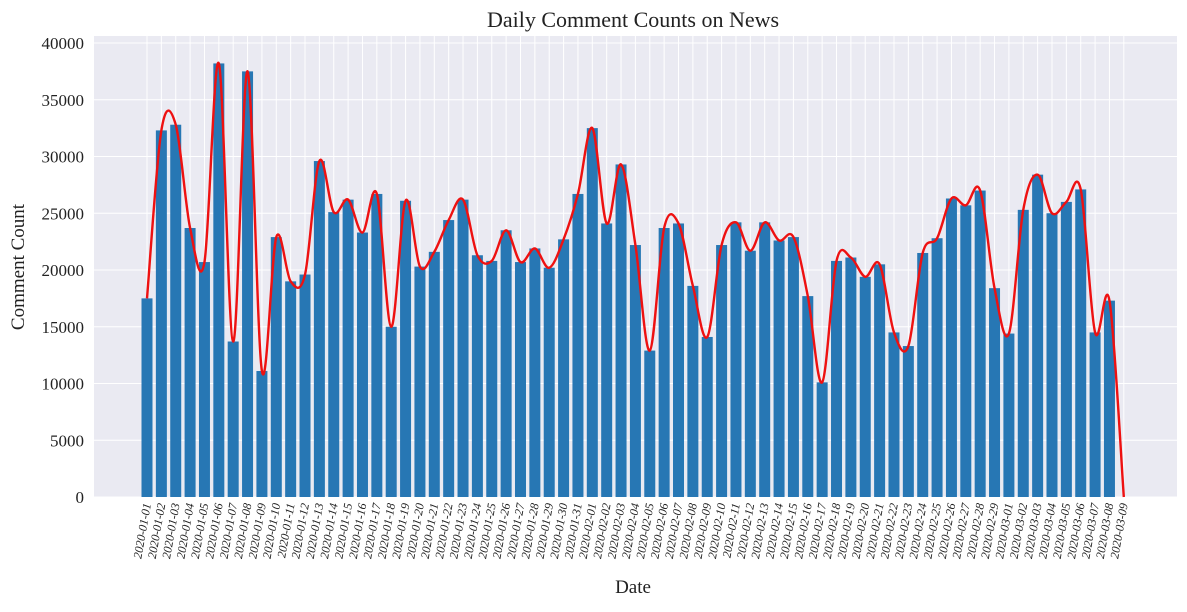 This screenshot has width=1187, height=612. What do you see at coordinates (63, 43) in the screenshot?
I see `y-tick-label: 40000` at bounding box center [63, 43].